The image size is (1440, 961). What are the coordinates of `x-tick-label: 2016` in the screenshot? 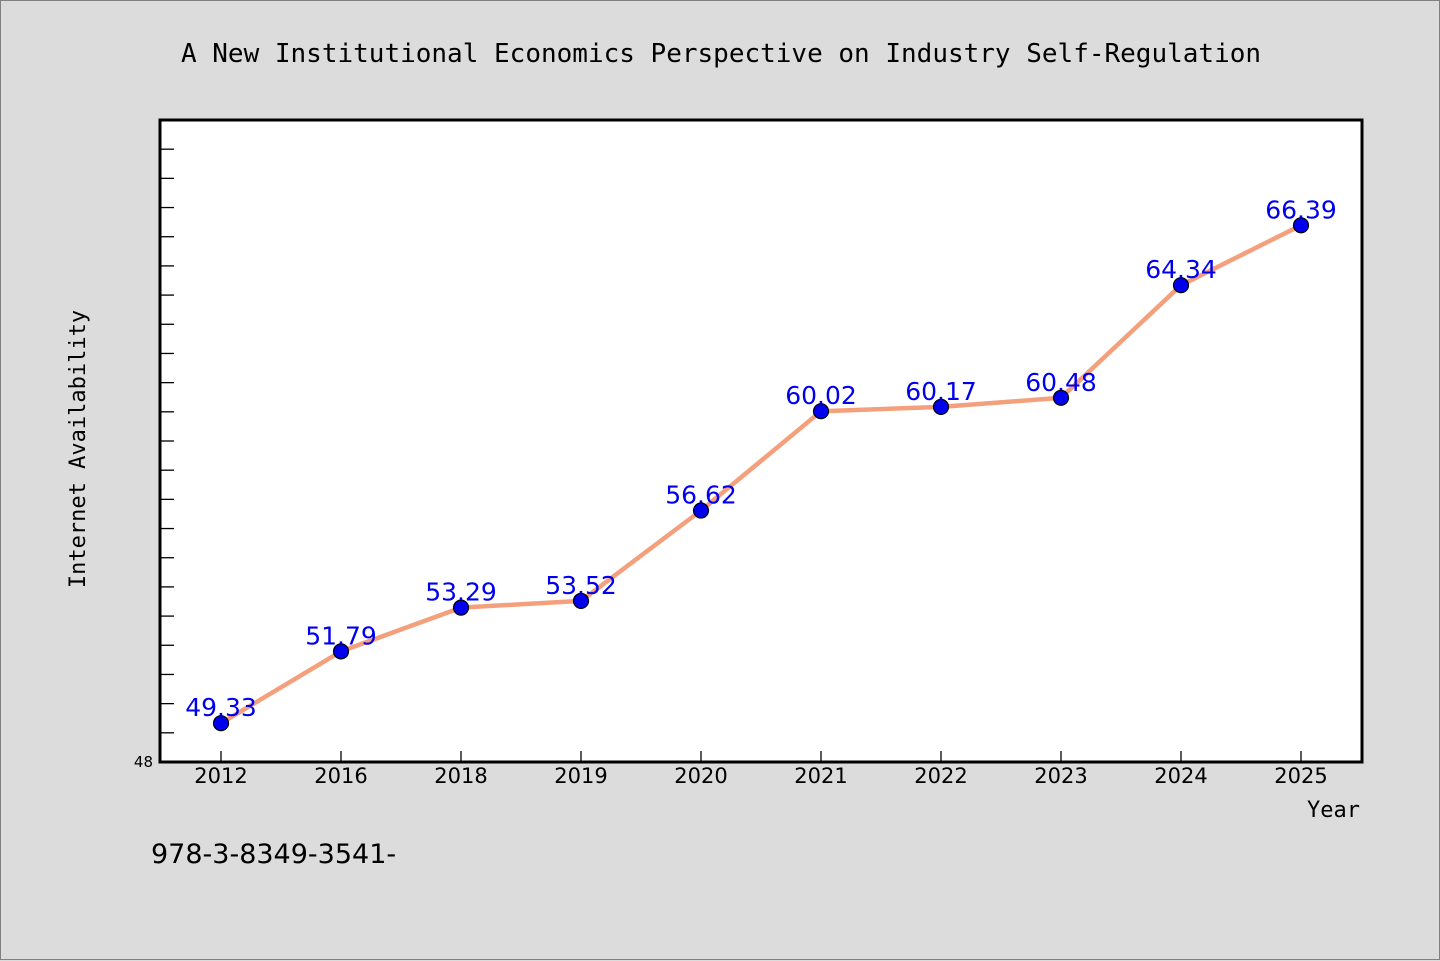 It's located at (340, 776).